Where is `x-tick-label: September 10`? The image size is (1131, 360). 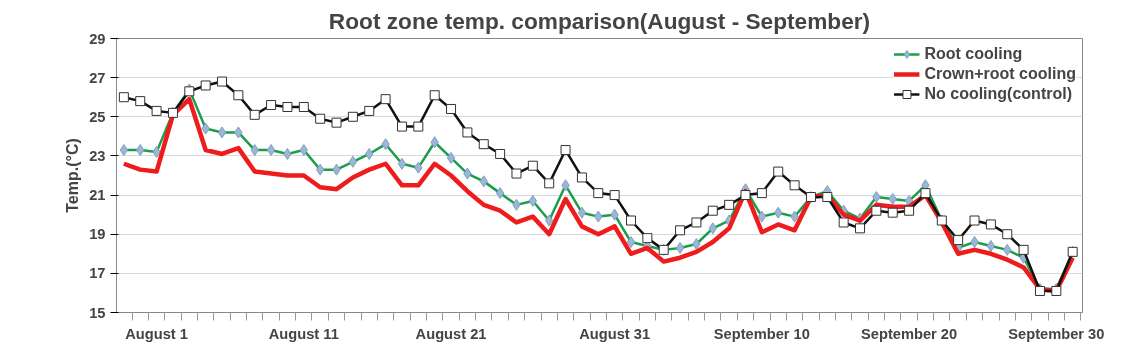 x-tick-label: September 10 is located at coordinates (761, 333).